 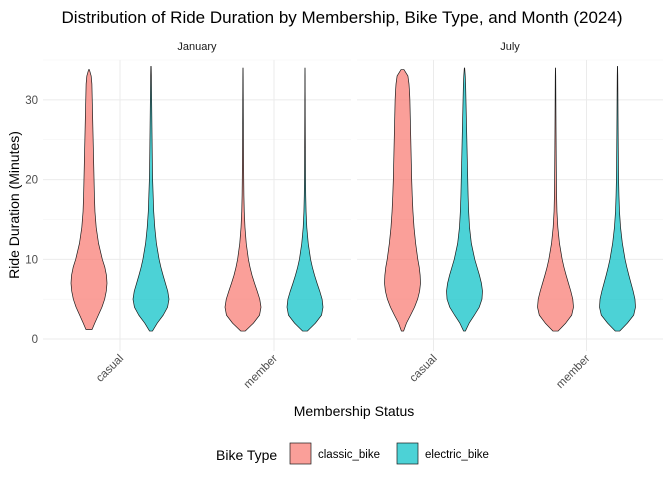 What do you see at coordinates (243, 199) in the screenshot?
I see `violin-january-member-classic_bike` at bounding box center [243, 199].